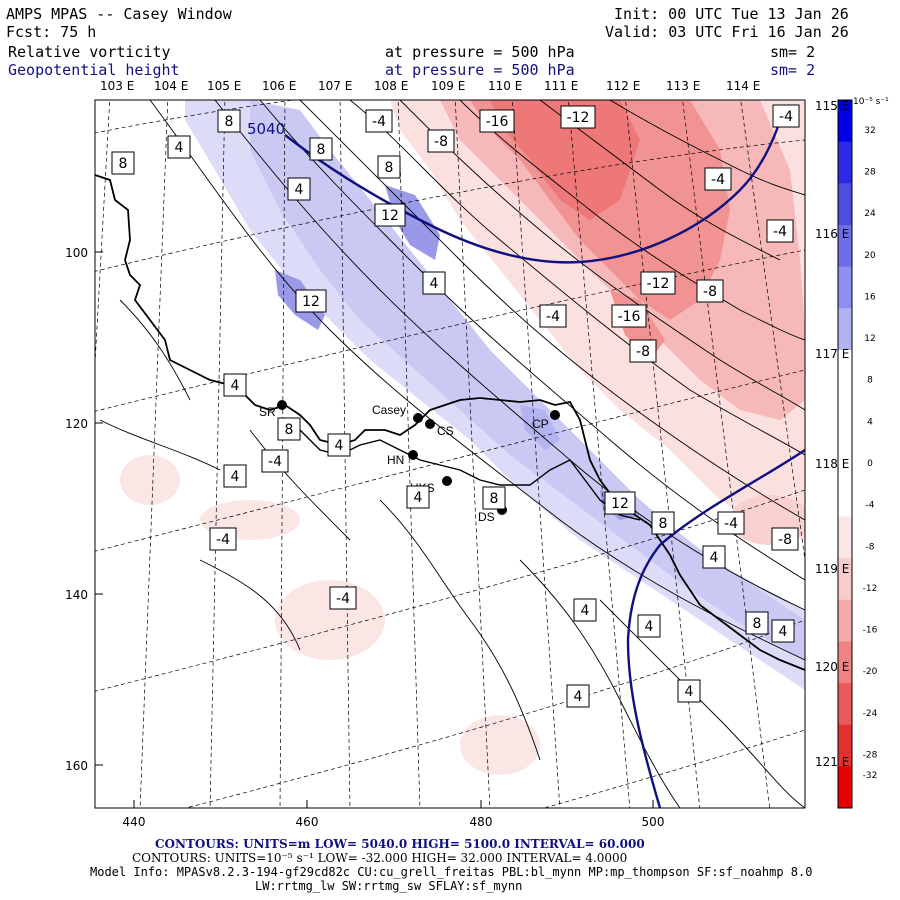 The width and height of the screenshot is (900, 900). What do you see at coordinates (653, 822) in the screenshot?
I see `x-tick-label: 500` at bounding box center [653, 822].